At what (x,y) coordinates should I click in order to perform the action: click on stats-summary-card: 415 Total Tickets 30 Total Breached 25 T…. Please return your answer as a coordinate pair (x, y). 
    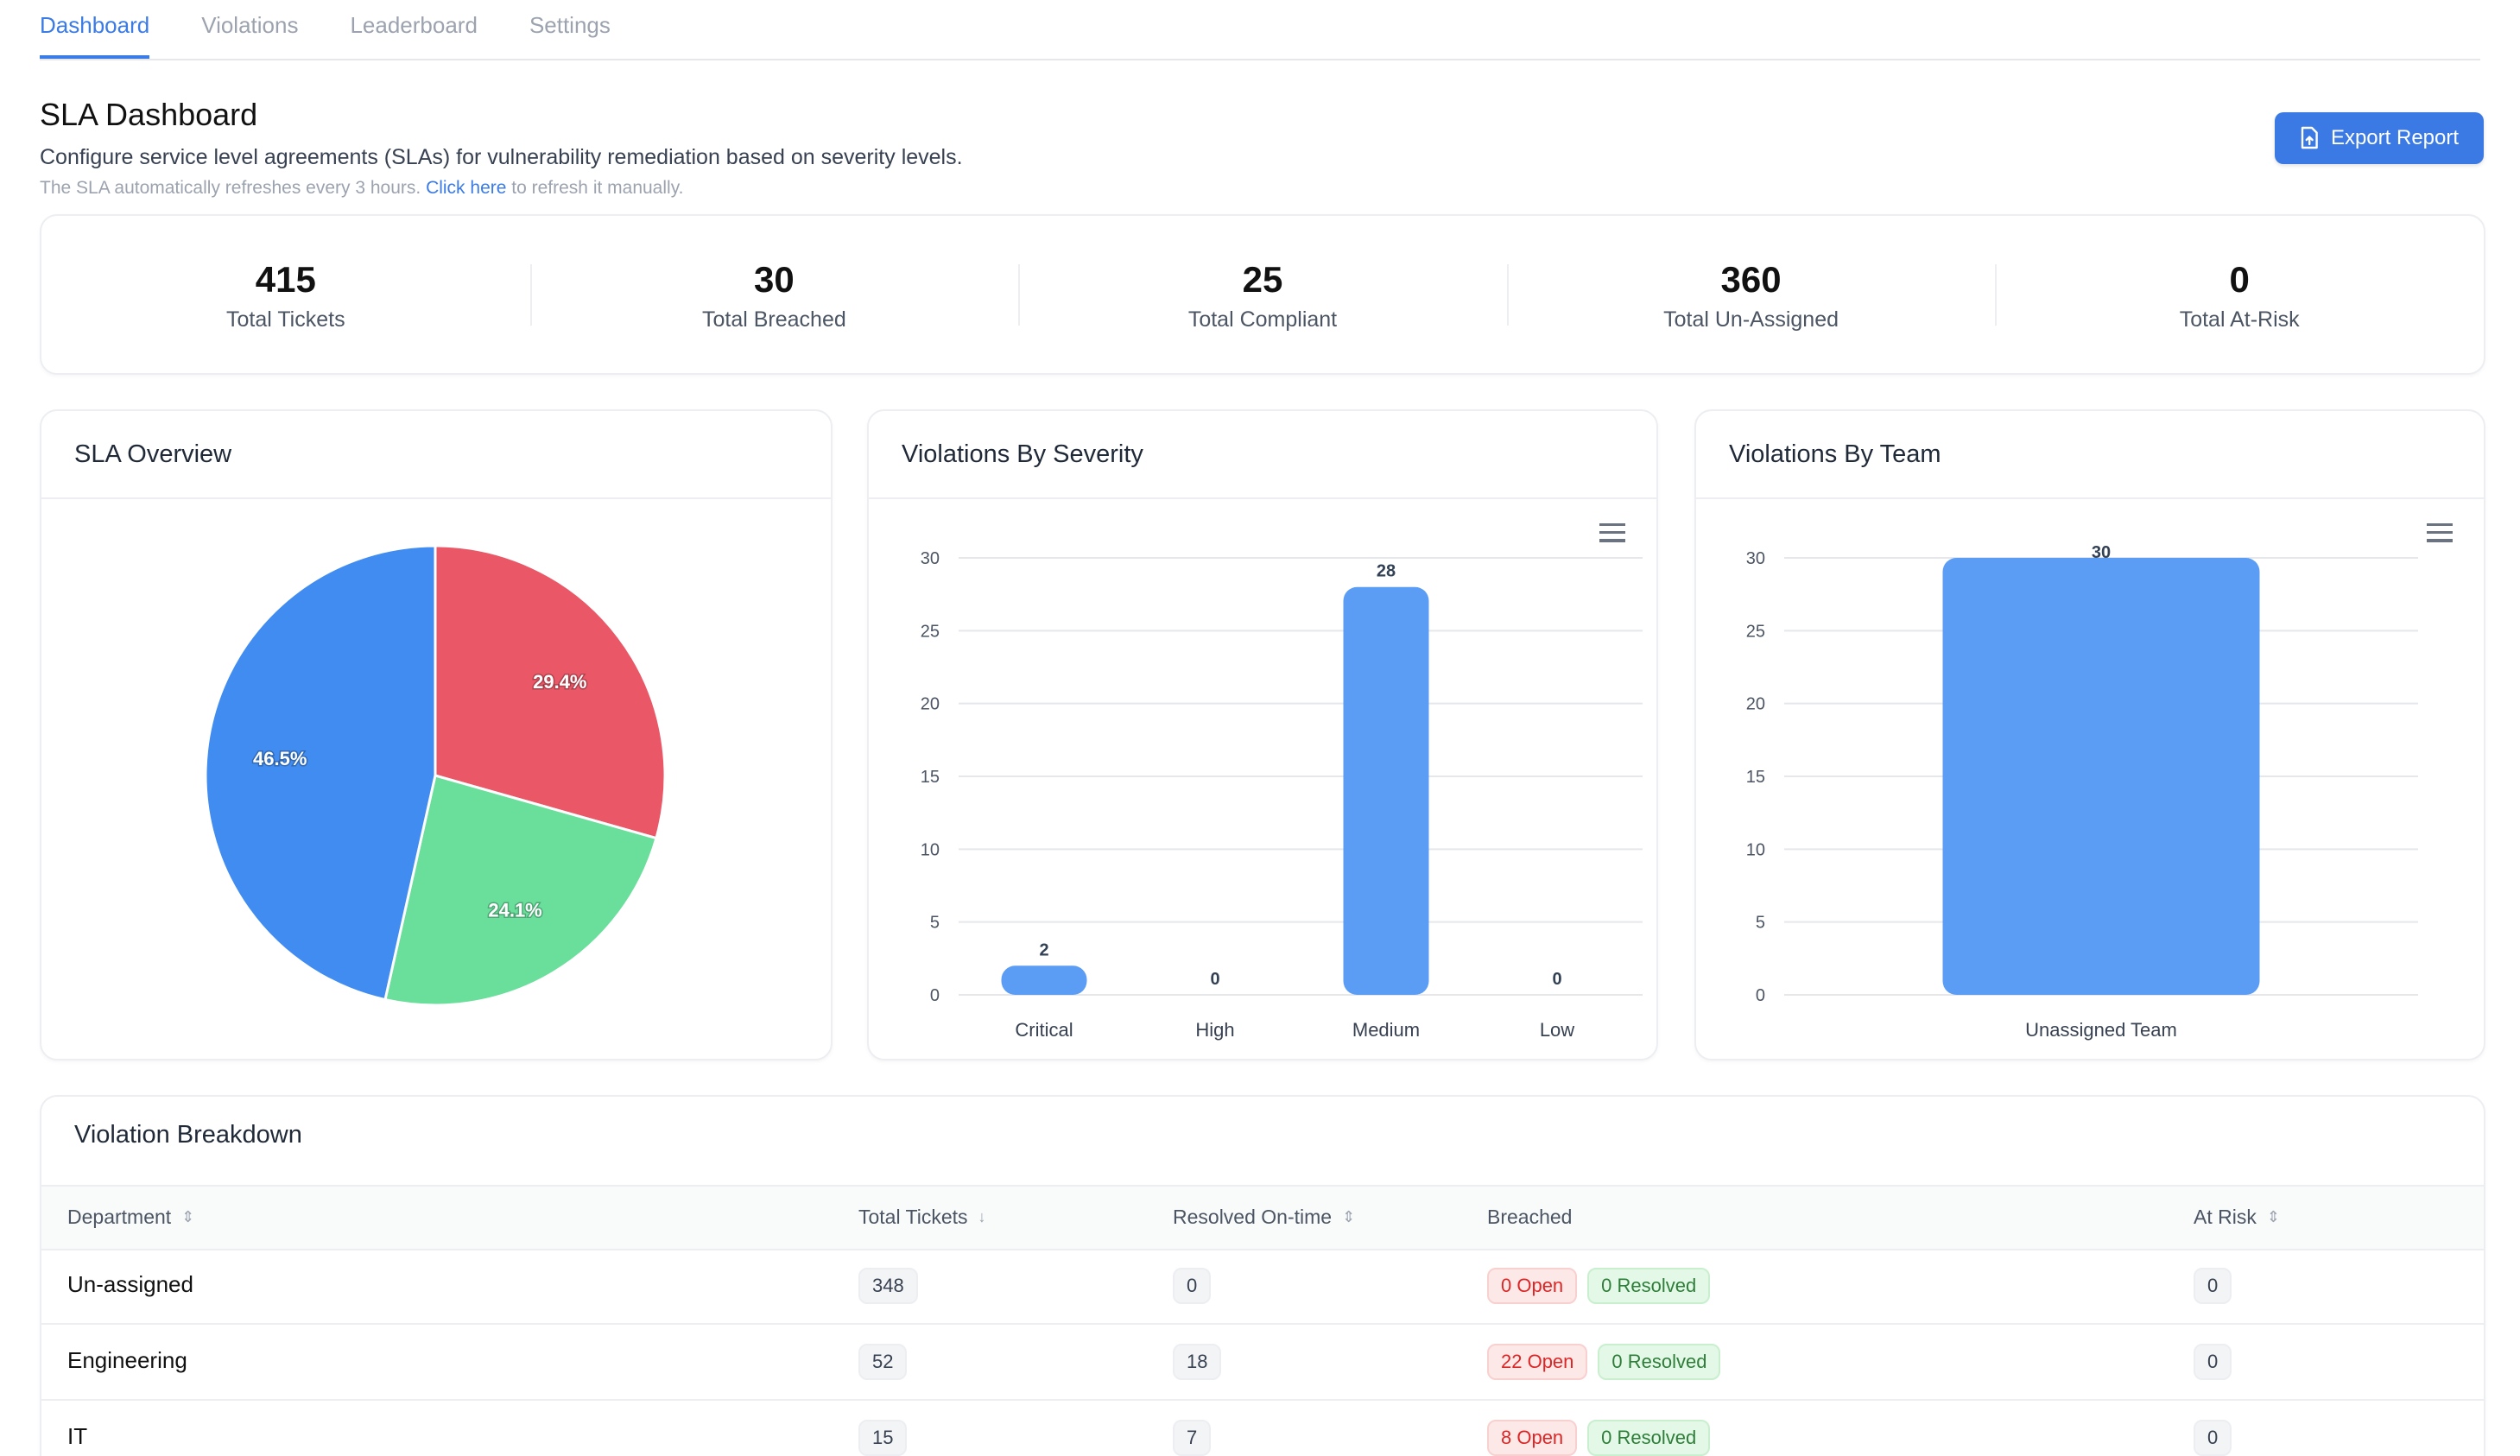
    Looking at the image, I should click on (1263, 294).